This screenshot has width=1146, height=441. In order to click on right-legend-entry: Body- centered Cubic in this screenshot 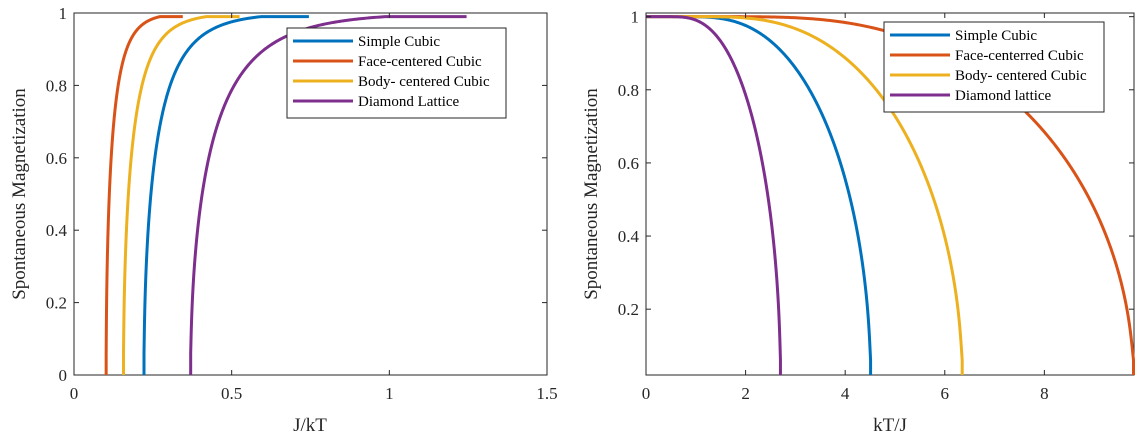, I will do `click(1021, 76)`.